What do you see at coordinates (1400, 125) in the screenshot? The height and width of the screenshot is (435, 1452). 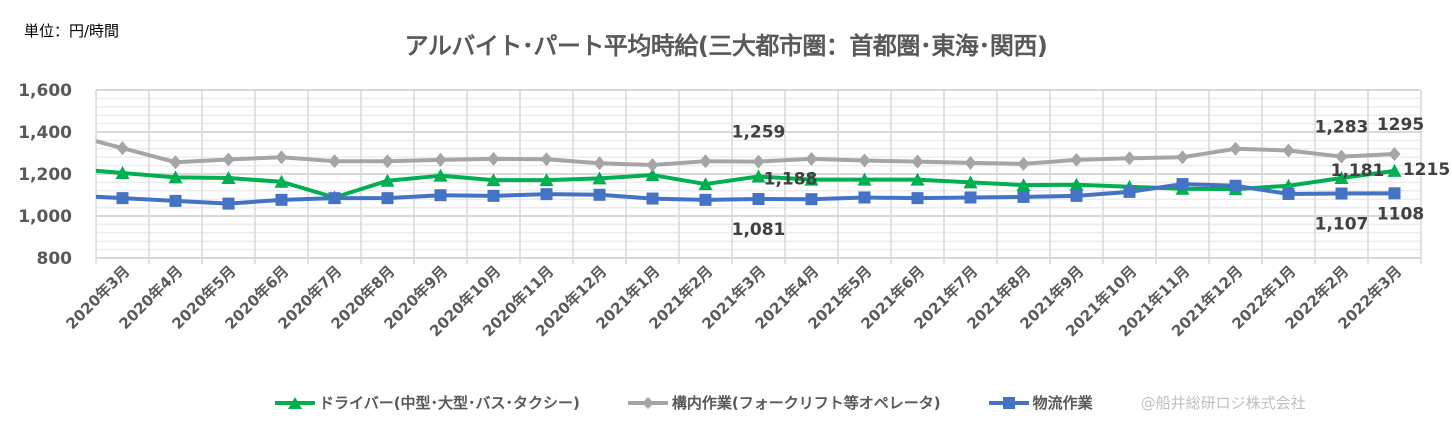 I see `data-label: 1295` at bounding box center [1400, 125].